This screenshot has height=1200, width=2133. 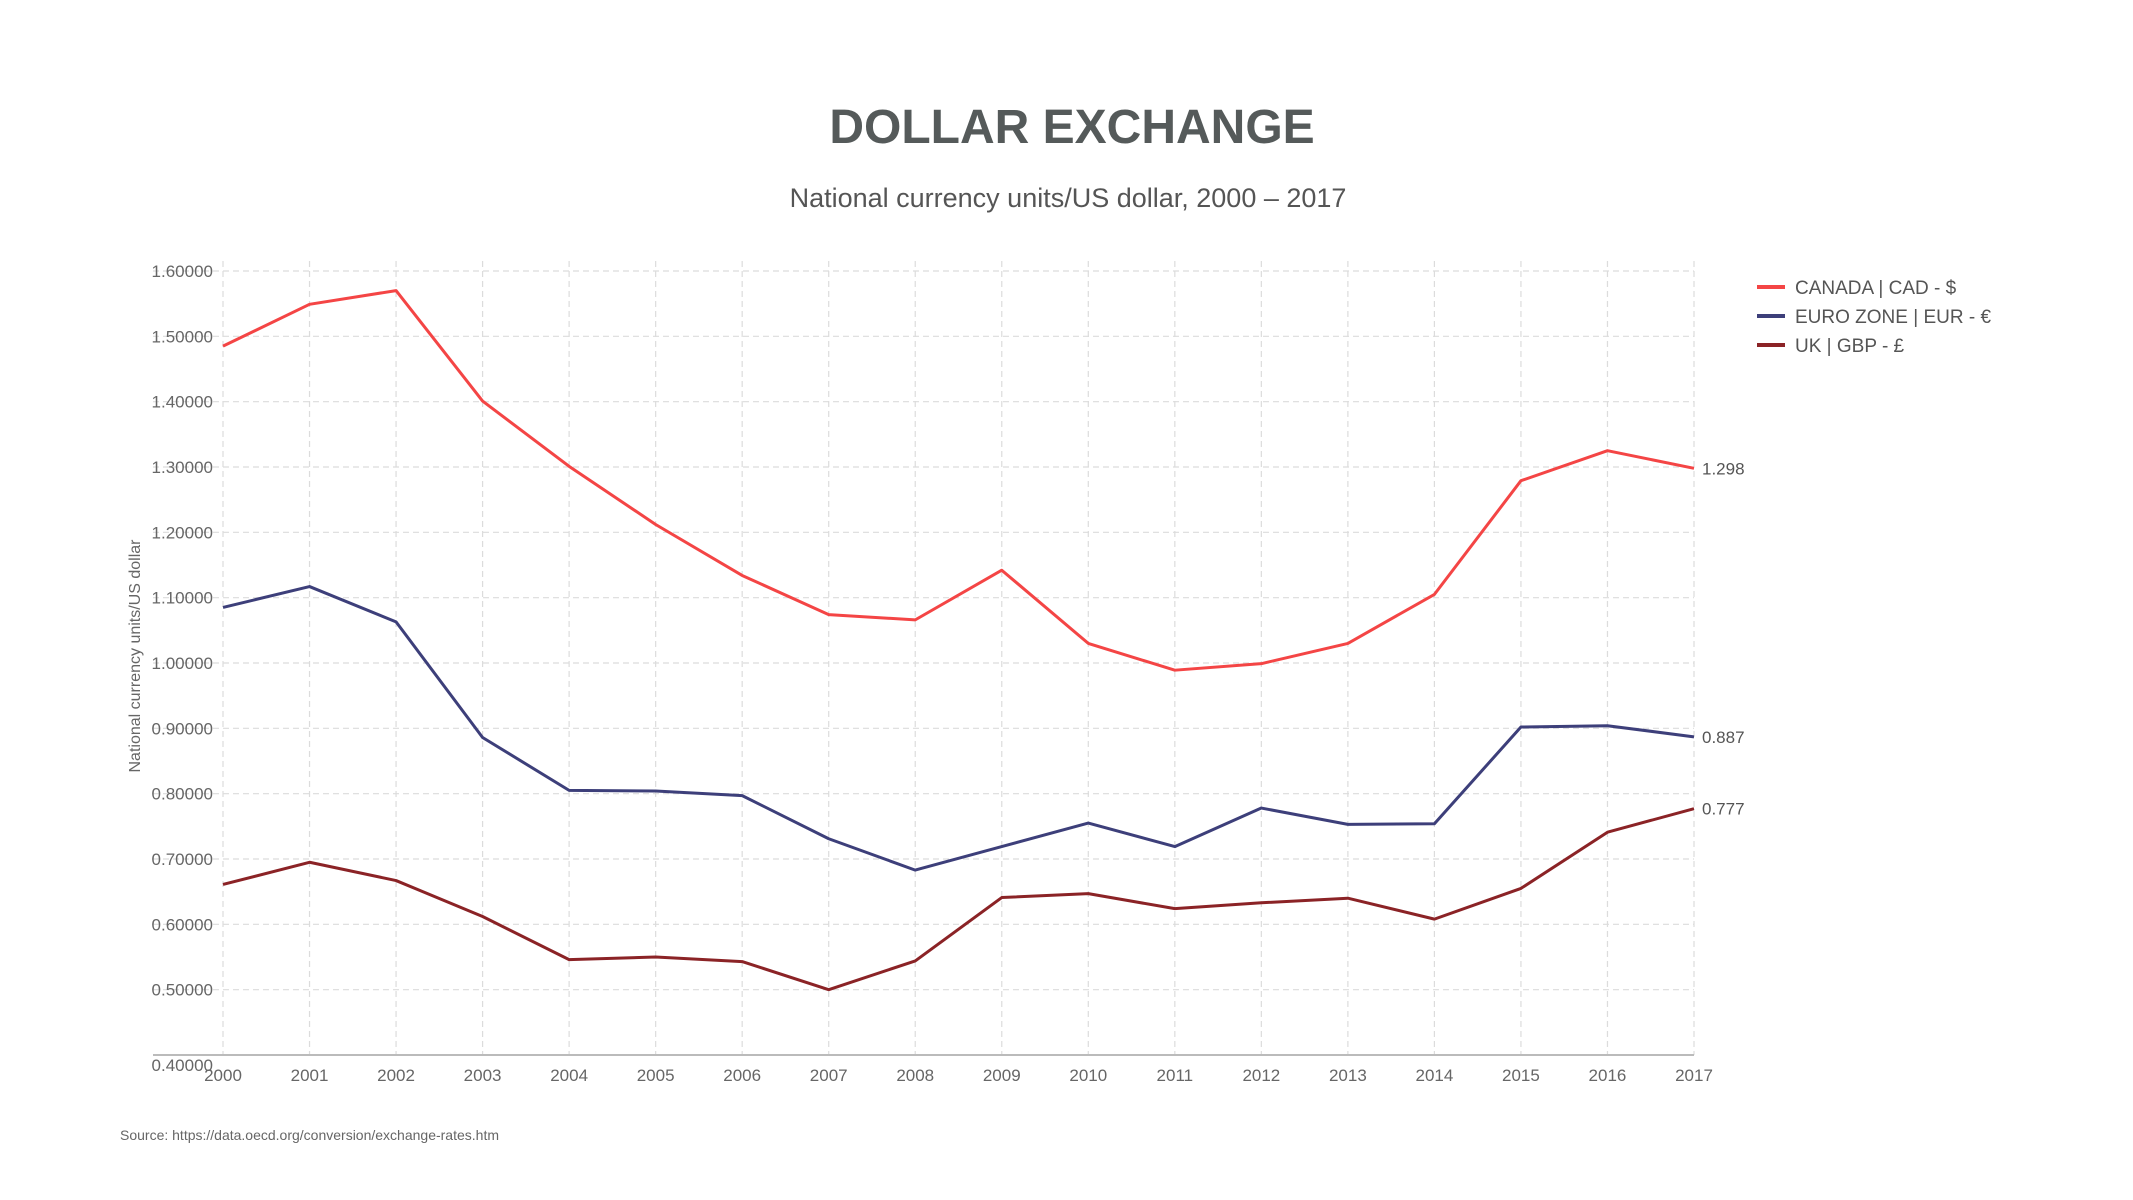 What do you see at coordinates (1002, 1075) in the screenshot?
I see `x-tick-label: 2009` at bounding box center [1002, 1075].